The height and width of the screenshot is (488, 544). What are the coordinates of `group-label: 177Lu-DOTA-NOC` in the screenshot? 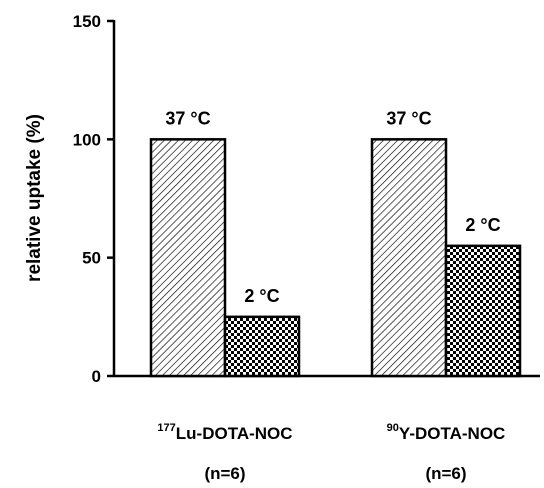 It's located at (224, 432).